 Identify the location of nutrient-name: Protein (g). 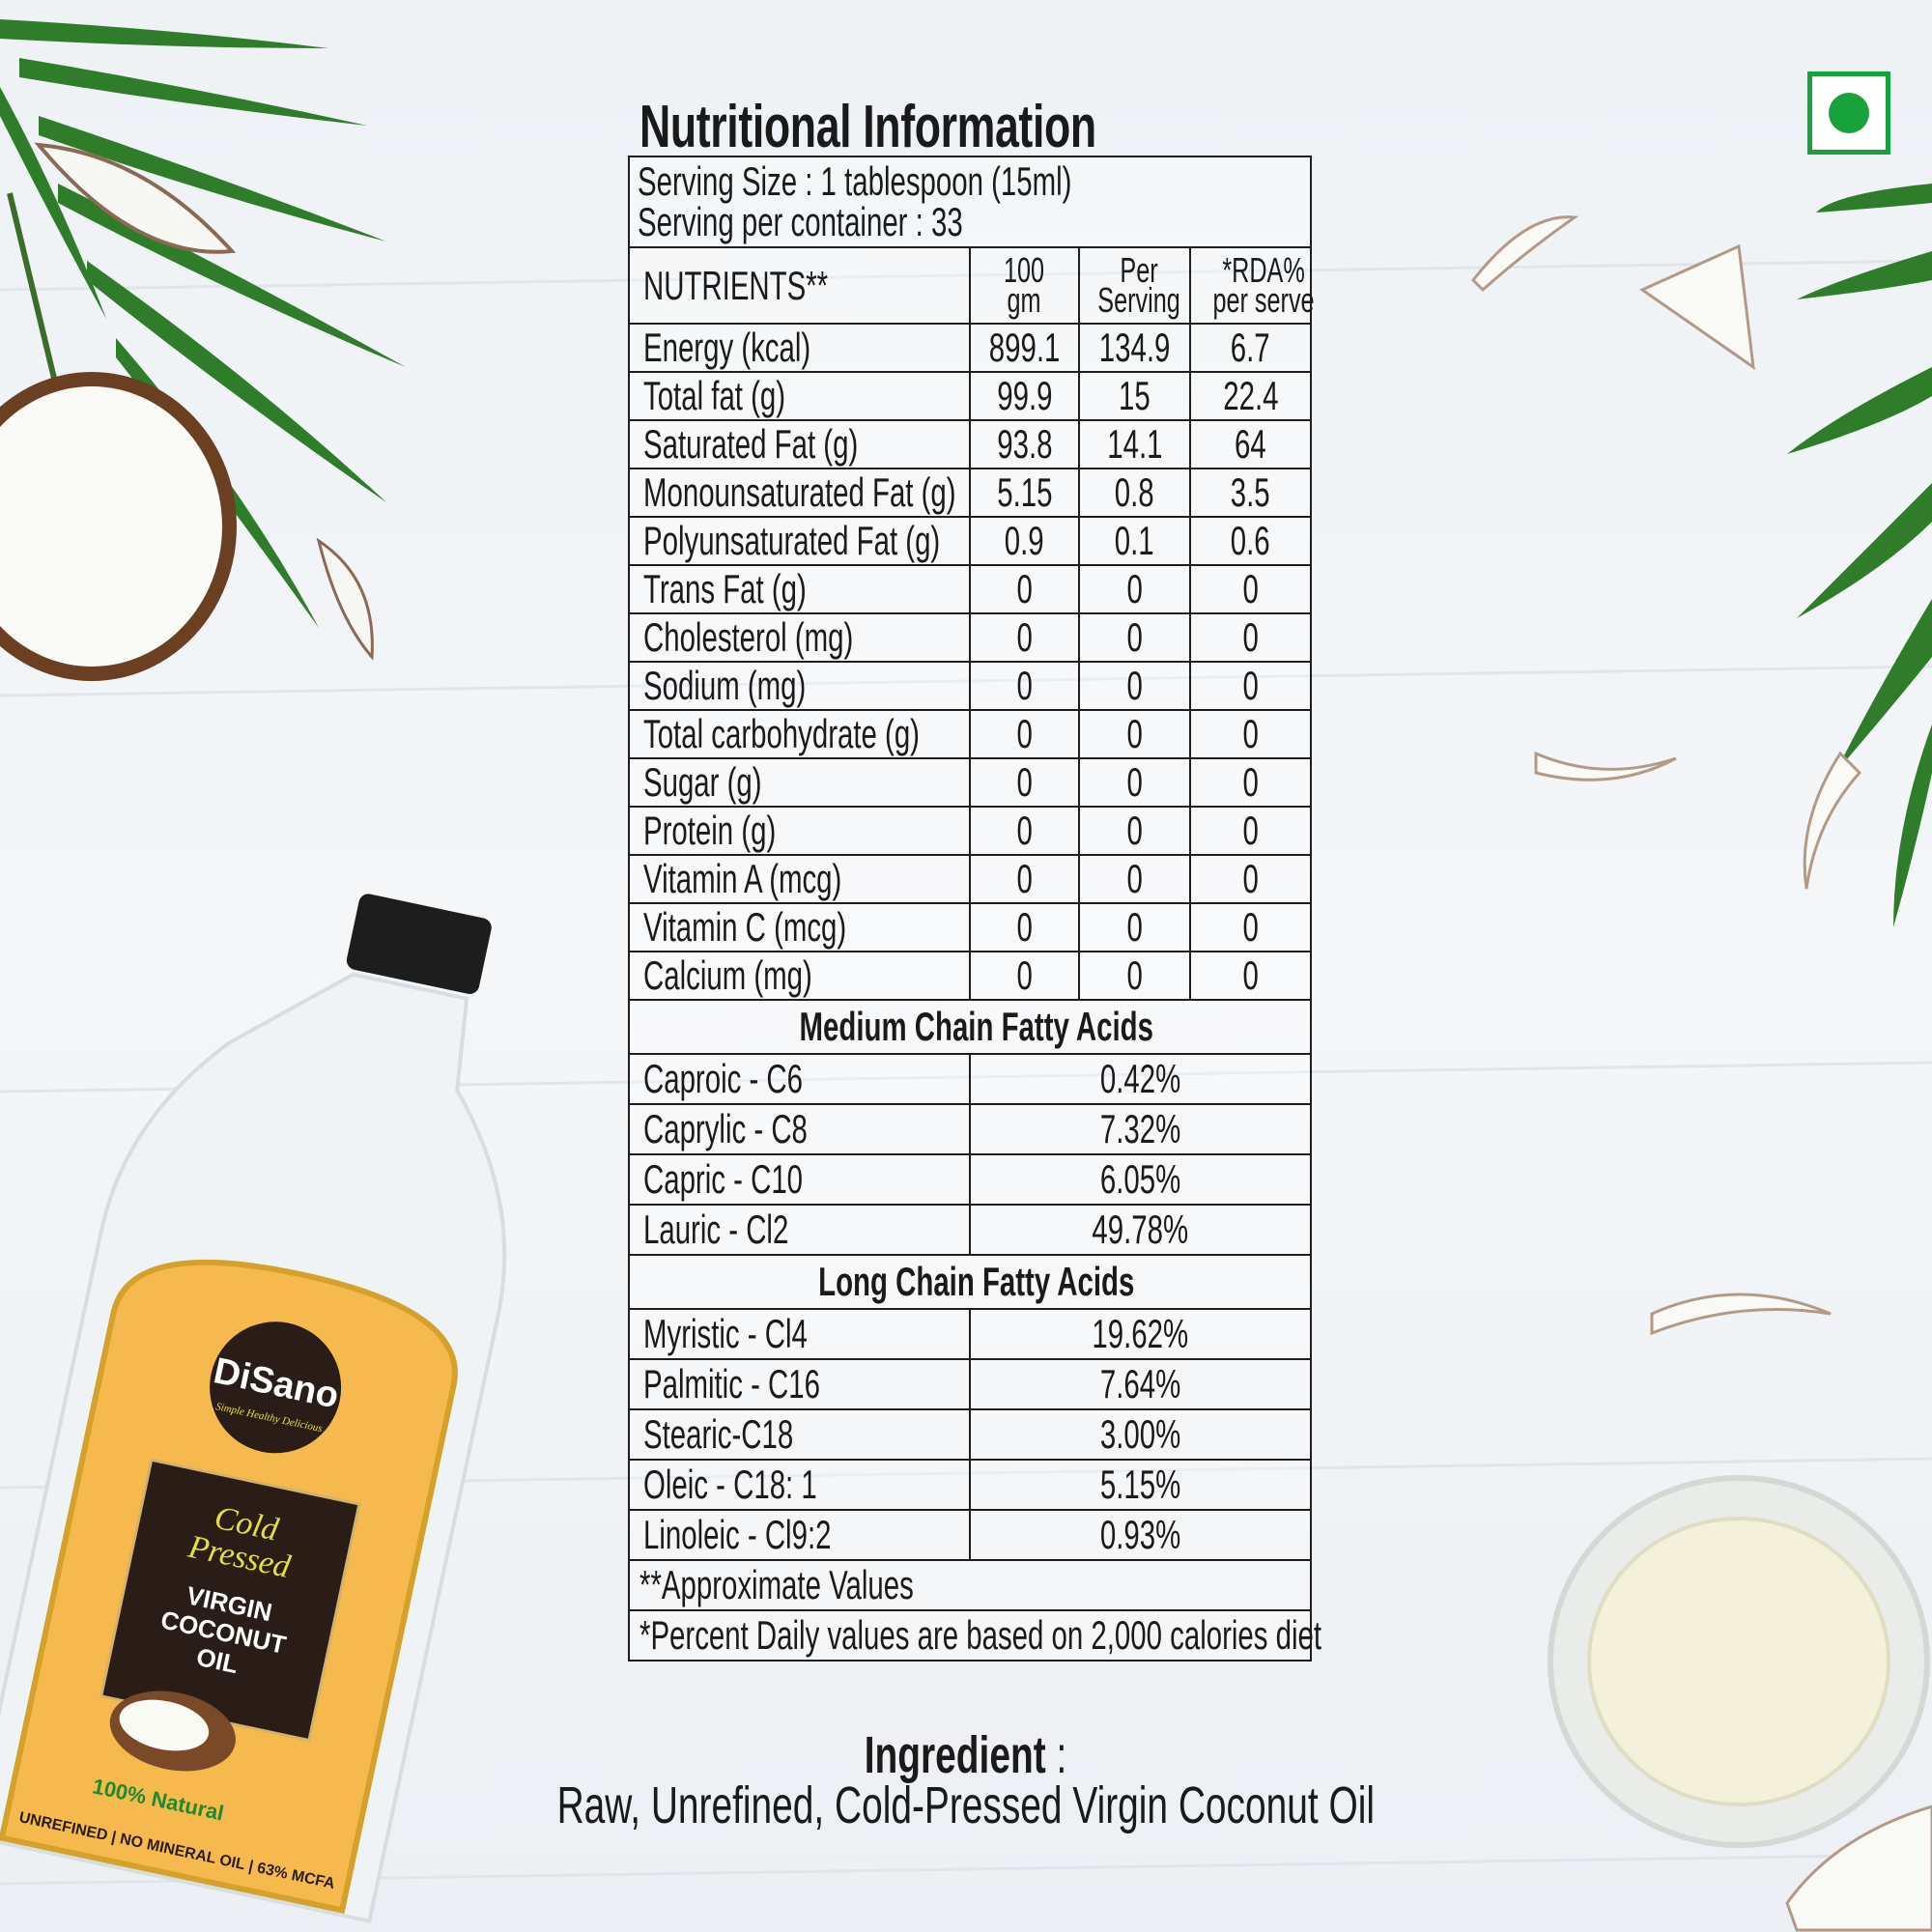
(710, 830).